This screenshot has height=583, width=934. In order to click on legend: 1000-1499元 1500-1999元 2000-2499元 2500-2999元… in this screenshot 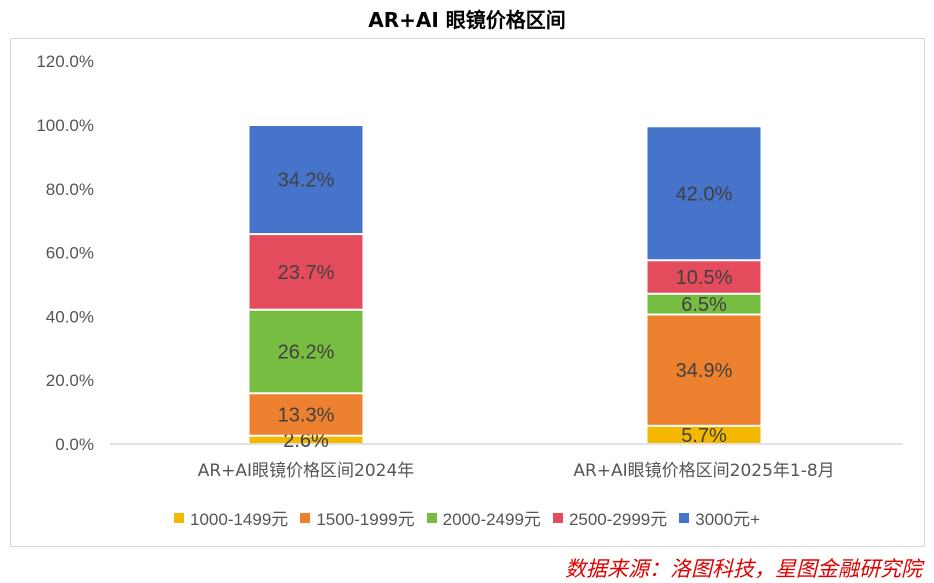, I will do `click(467, 517)`.